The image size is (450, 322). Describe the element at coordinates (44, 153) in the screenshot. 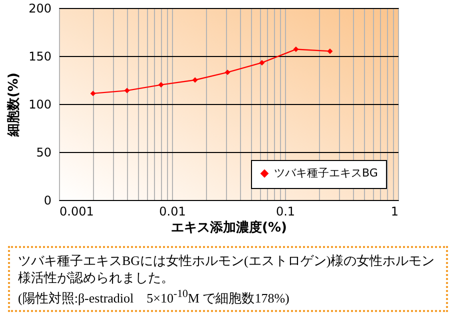

I see `y-tick-label: 50` at that location.